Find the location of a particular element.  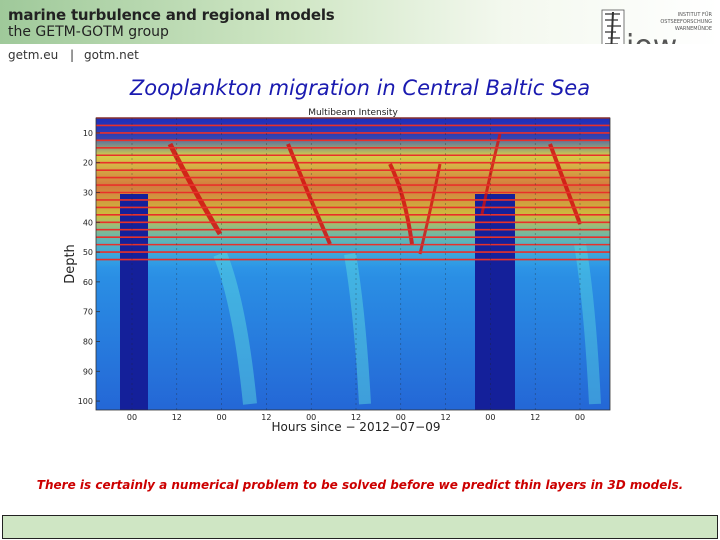

chart-title: Multibeam Intensity is located at coordinates (353, 113).